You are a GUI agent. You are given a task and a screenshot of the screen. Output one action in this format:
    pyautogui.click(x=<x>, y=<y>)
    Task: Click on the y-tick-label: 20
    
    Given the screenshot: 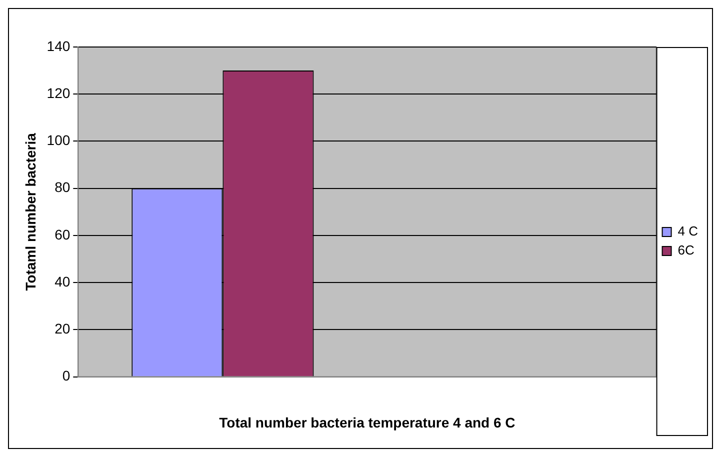 What is the action you would take?
    pyautogui.click(x=62, y=328)
    